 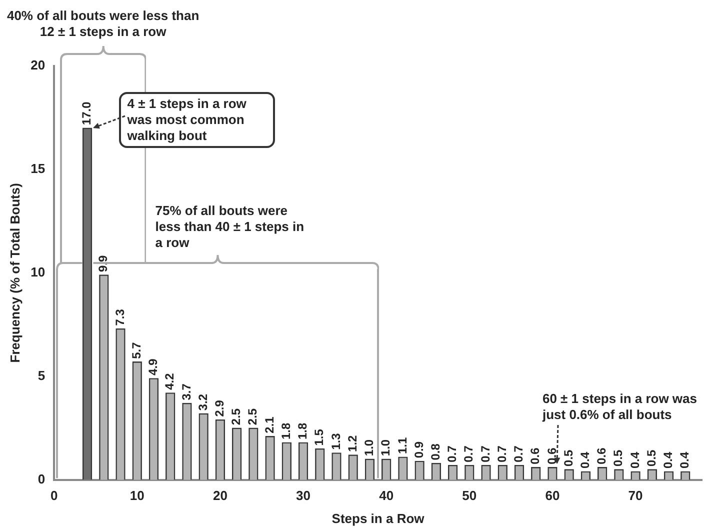 What do you see at coordinates (269, 425) in the screenshot?
I see `data-label: 2.1` at bounding box center [269, 425].